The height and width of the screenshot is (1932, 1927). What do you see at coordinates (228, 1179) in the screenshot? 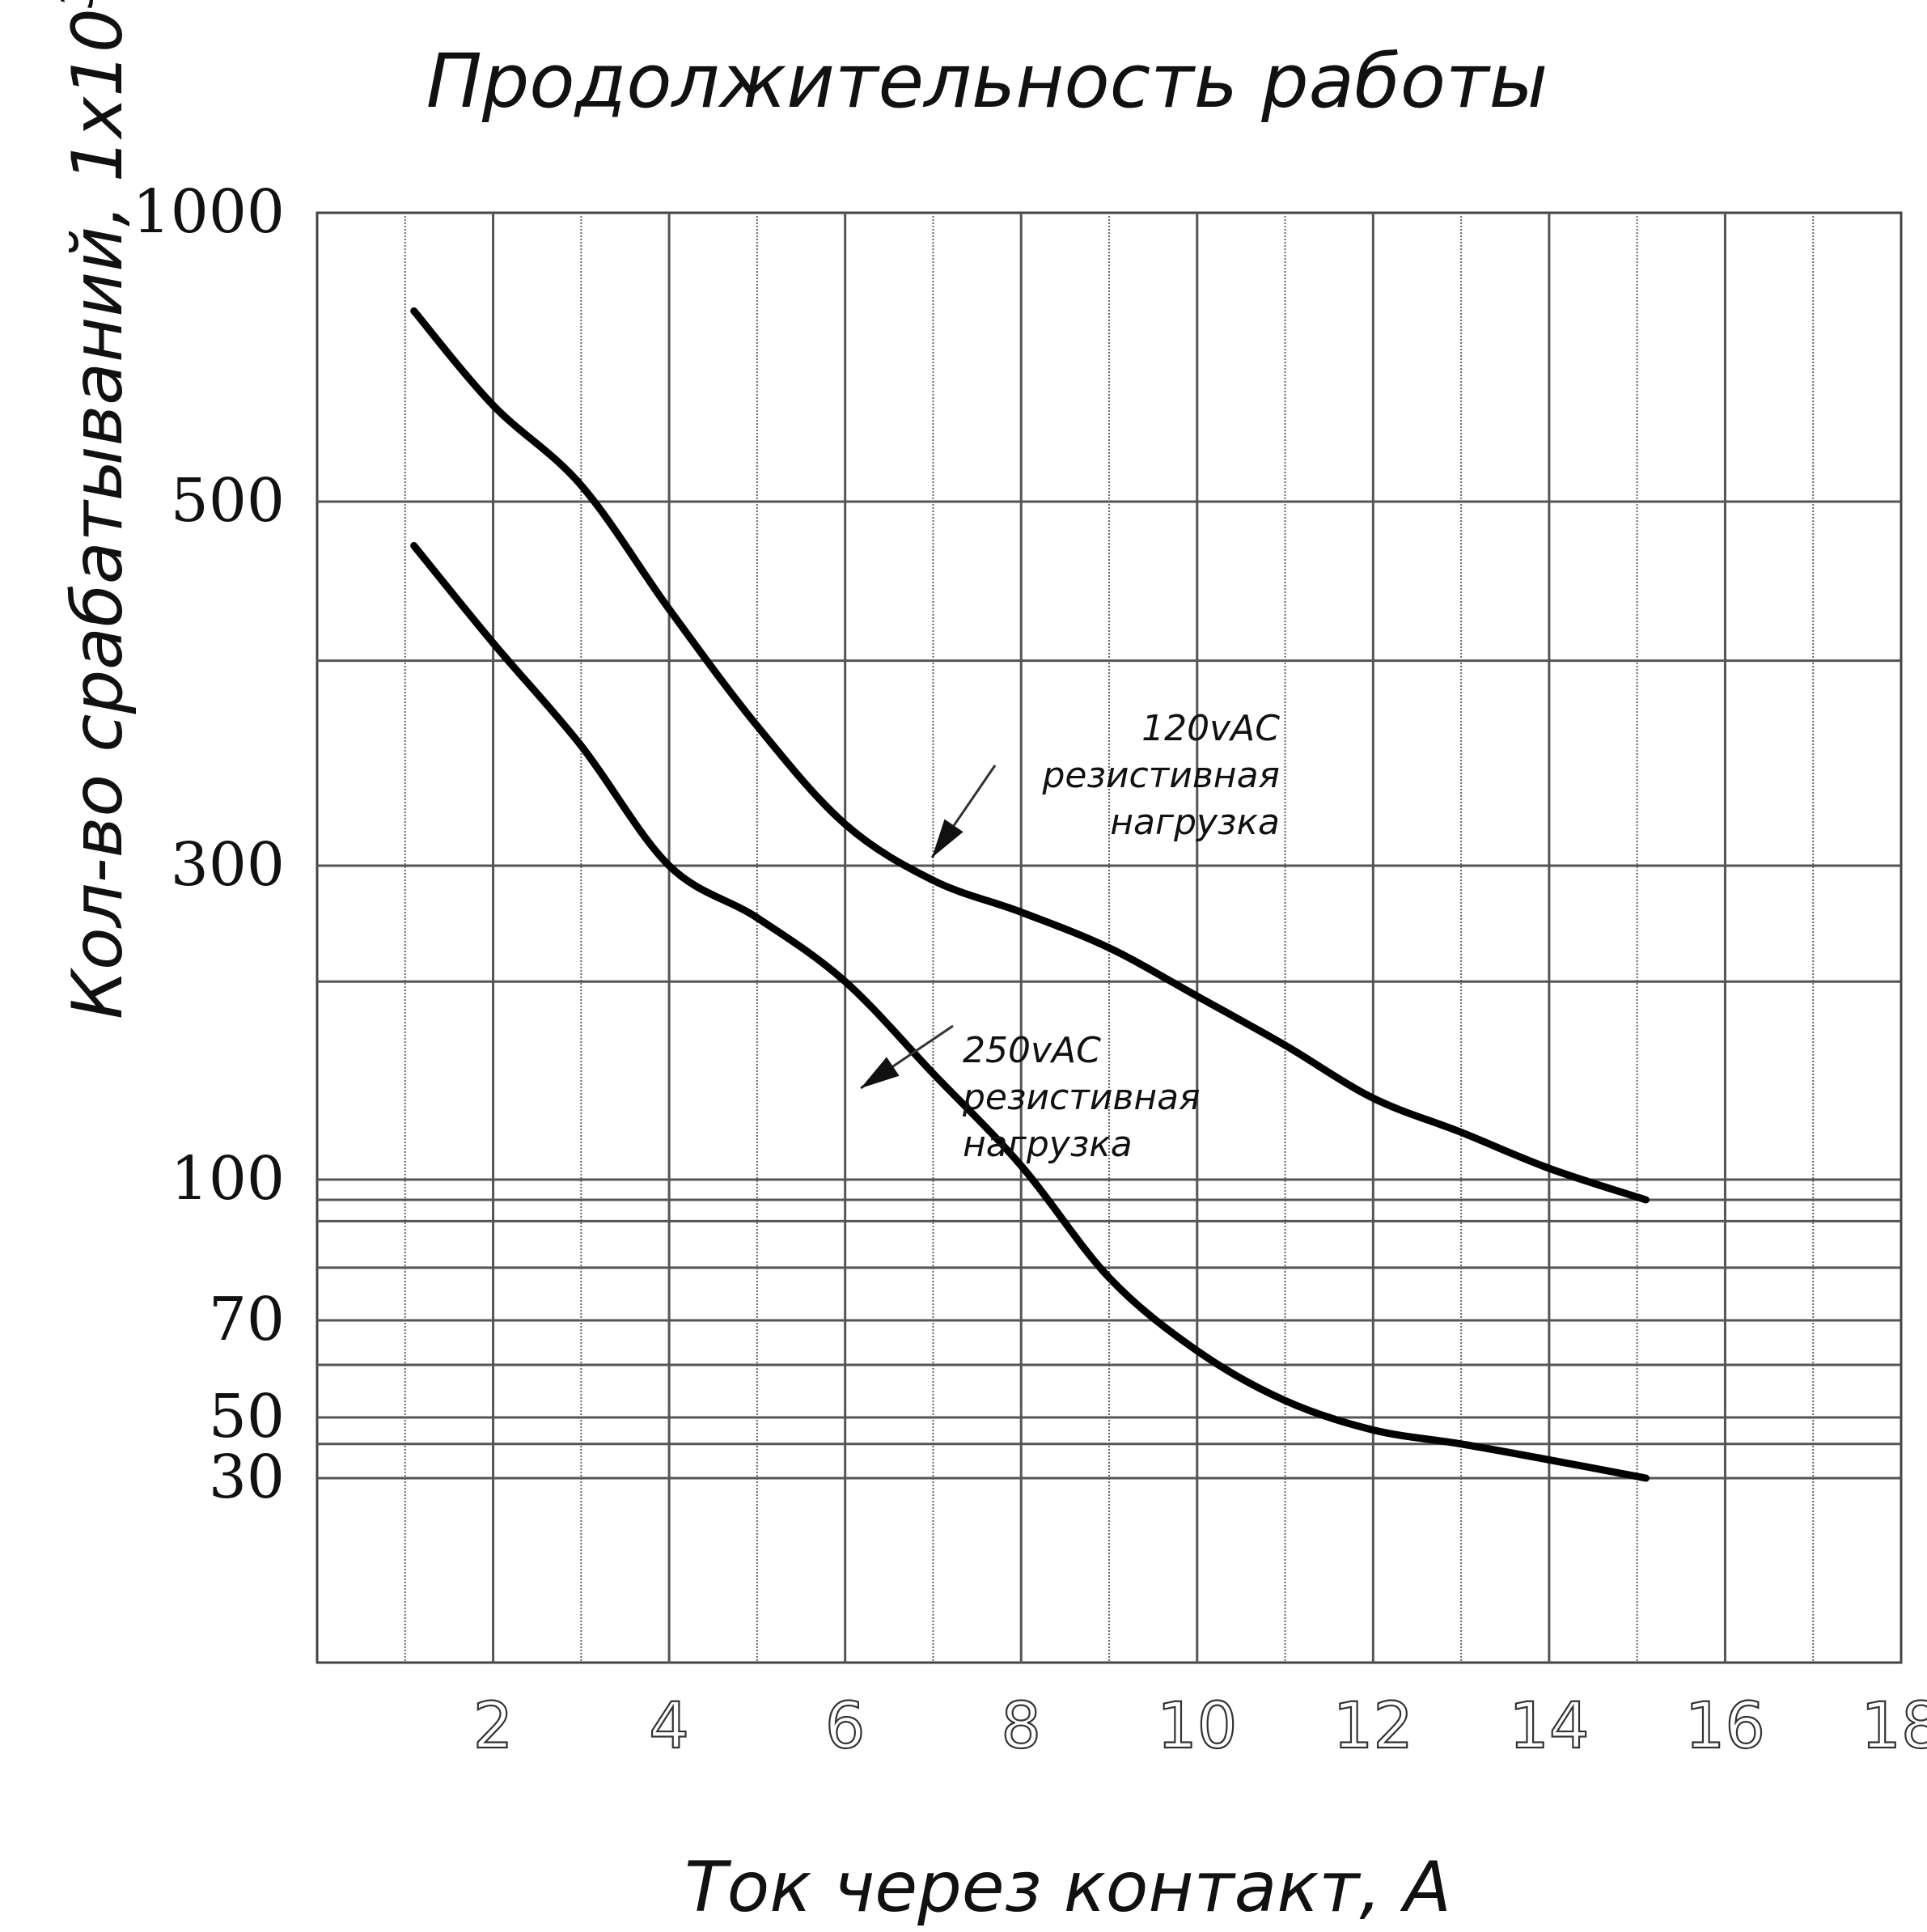
I see `y-tick-label: 100` at bounding box center [228, 1179].